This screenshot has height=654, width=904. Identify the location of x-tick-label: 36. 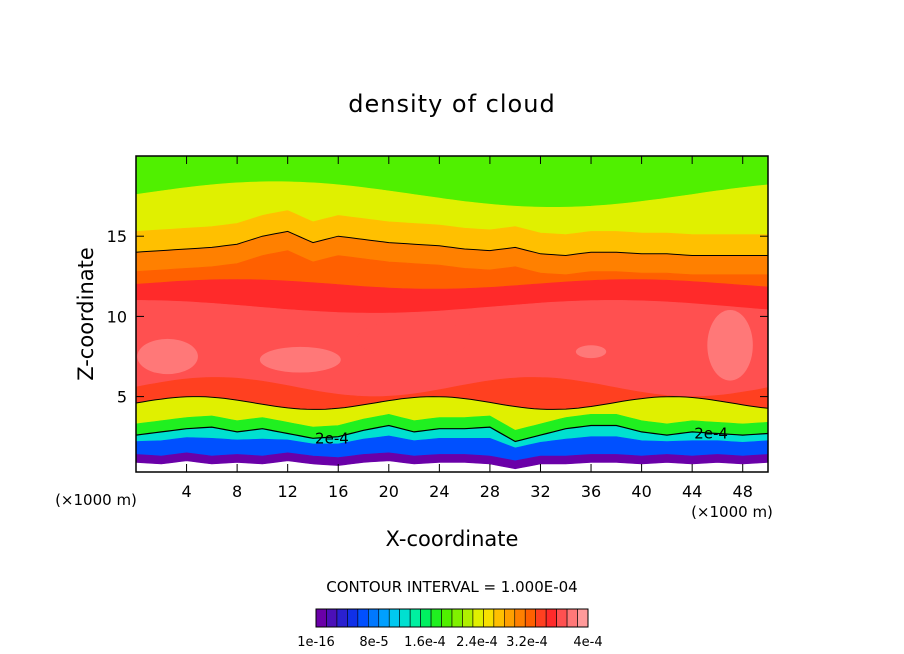
(591, 491).